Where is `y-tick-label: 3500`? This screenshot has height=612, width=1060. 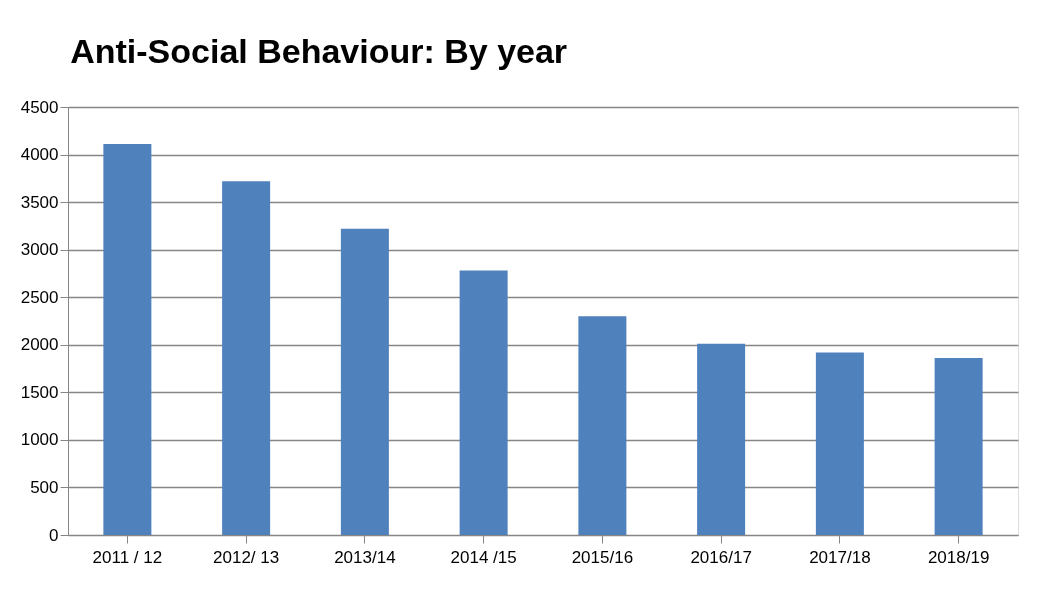 y-tick-label: 3500 is located at coordinates (39, 202).